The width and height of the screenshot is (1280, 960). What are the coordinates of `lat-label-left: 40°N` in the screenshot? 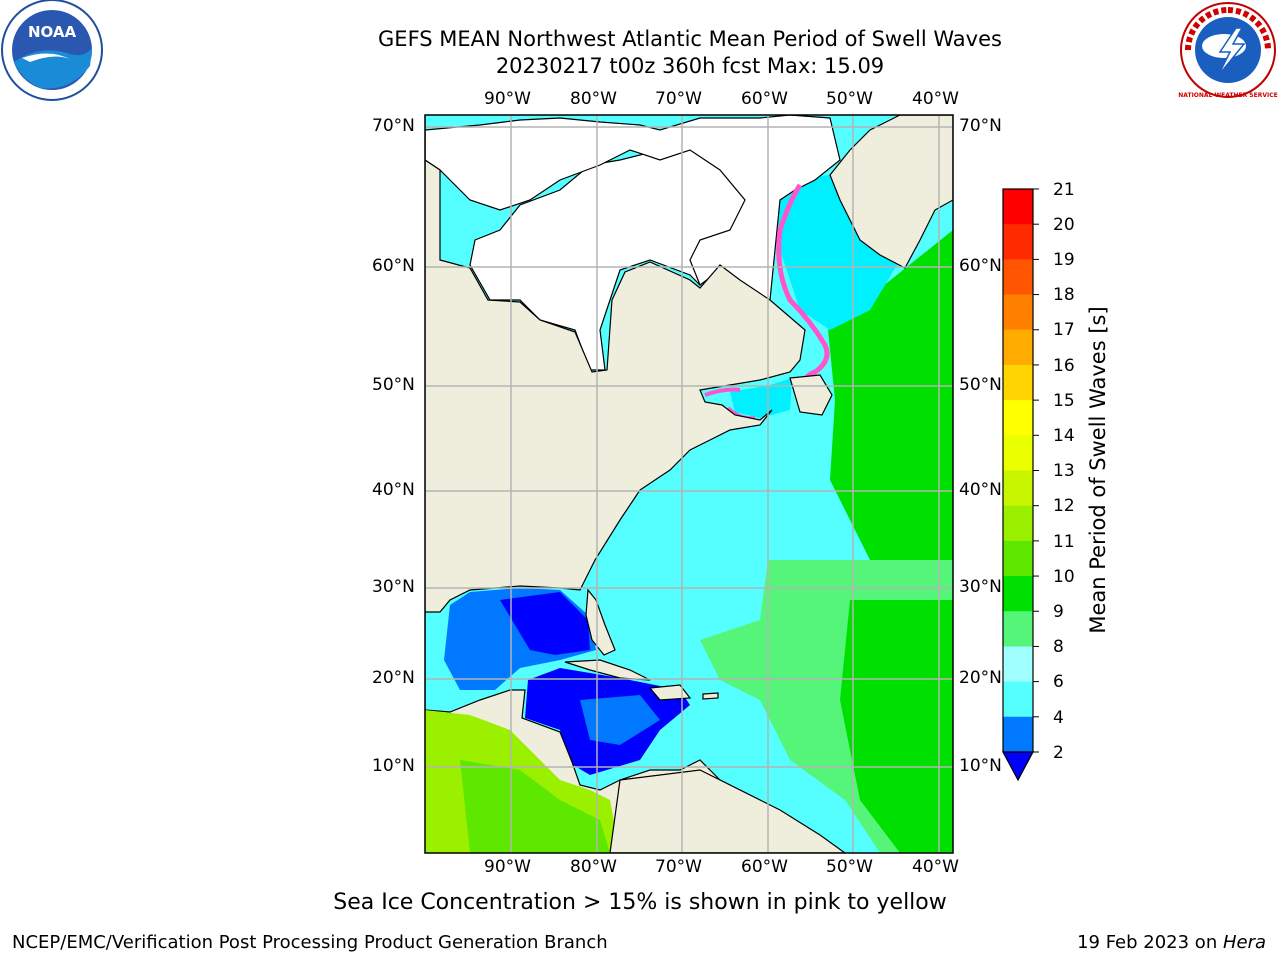 It's located at (393, 490).